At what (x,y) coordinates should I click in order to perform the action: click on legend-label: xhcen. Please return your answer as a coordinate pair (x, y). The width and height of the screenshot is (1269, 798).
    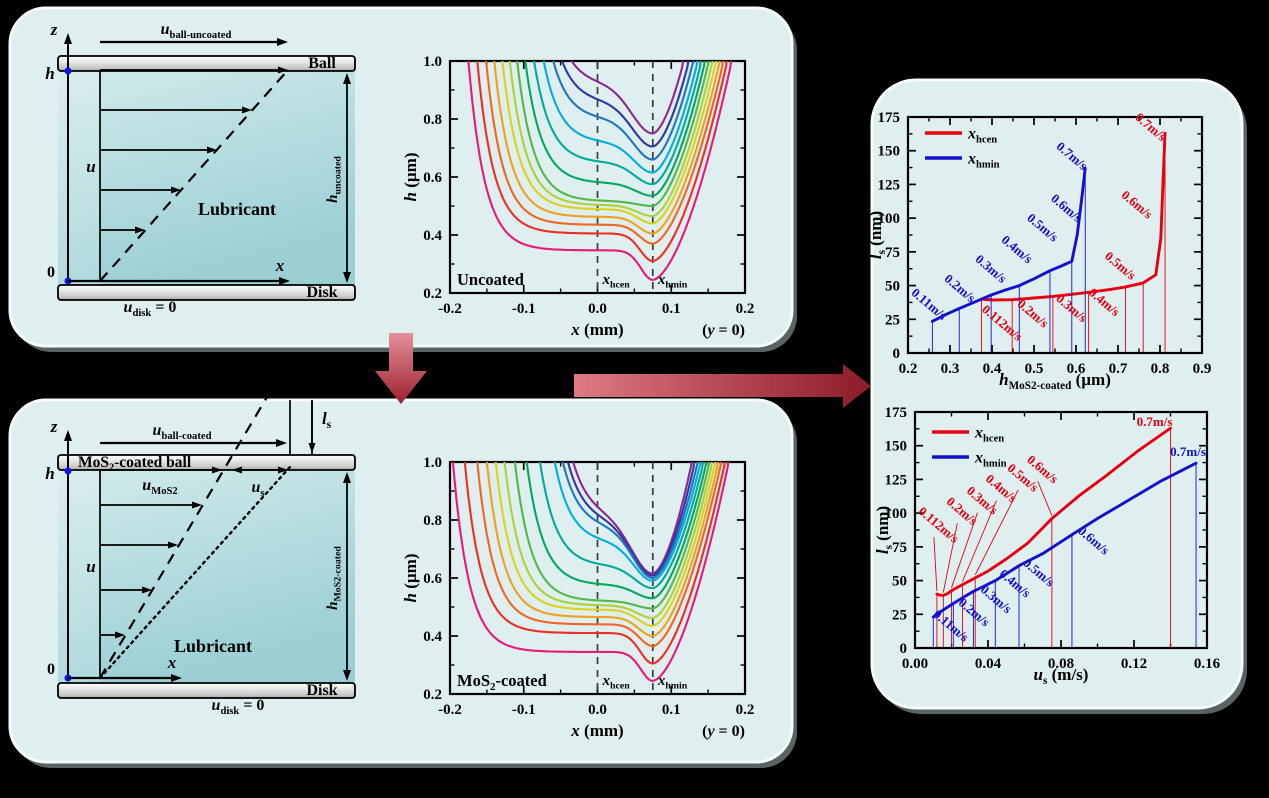
    Looking at the image, I should click on (989, 435).